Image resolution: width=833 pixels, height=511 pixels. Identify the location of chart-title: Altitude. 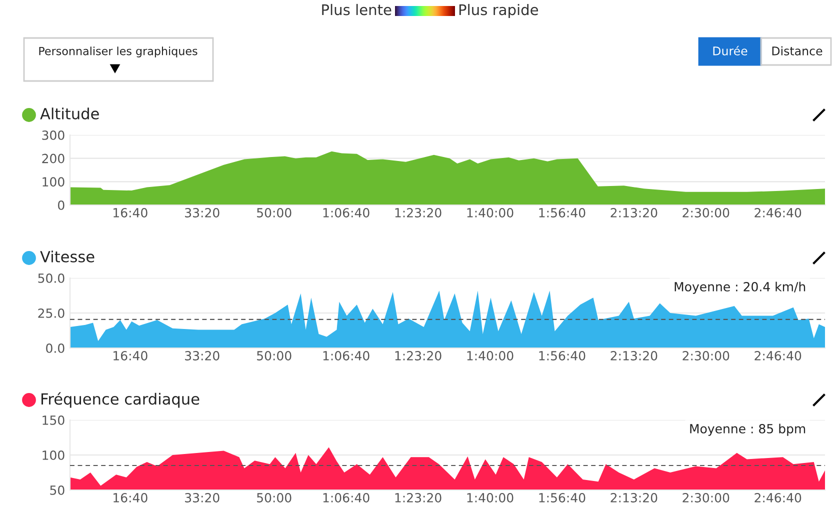
(69, 114).